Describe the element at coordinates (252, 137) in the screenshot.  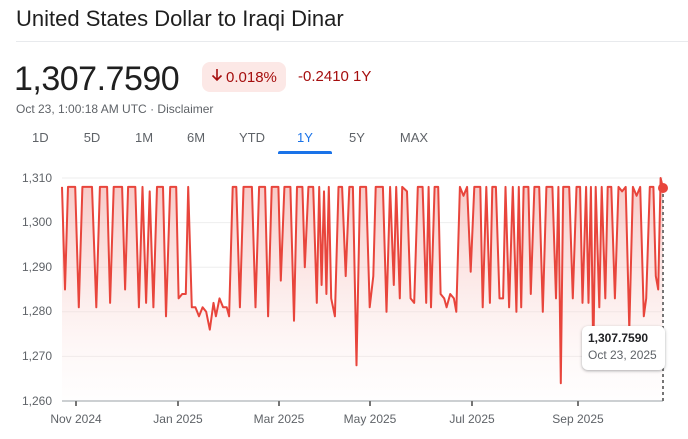
I see `tab-ytd: YTD` at that location.